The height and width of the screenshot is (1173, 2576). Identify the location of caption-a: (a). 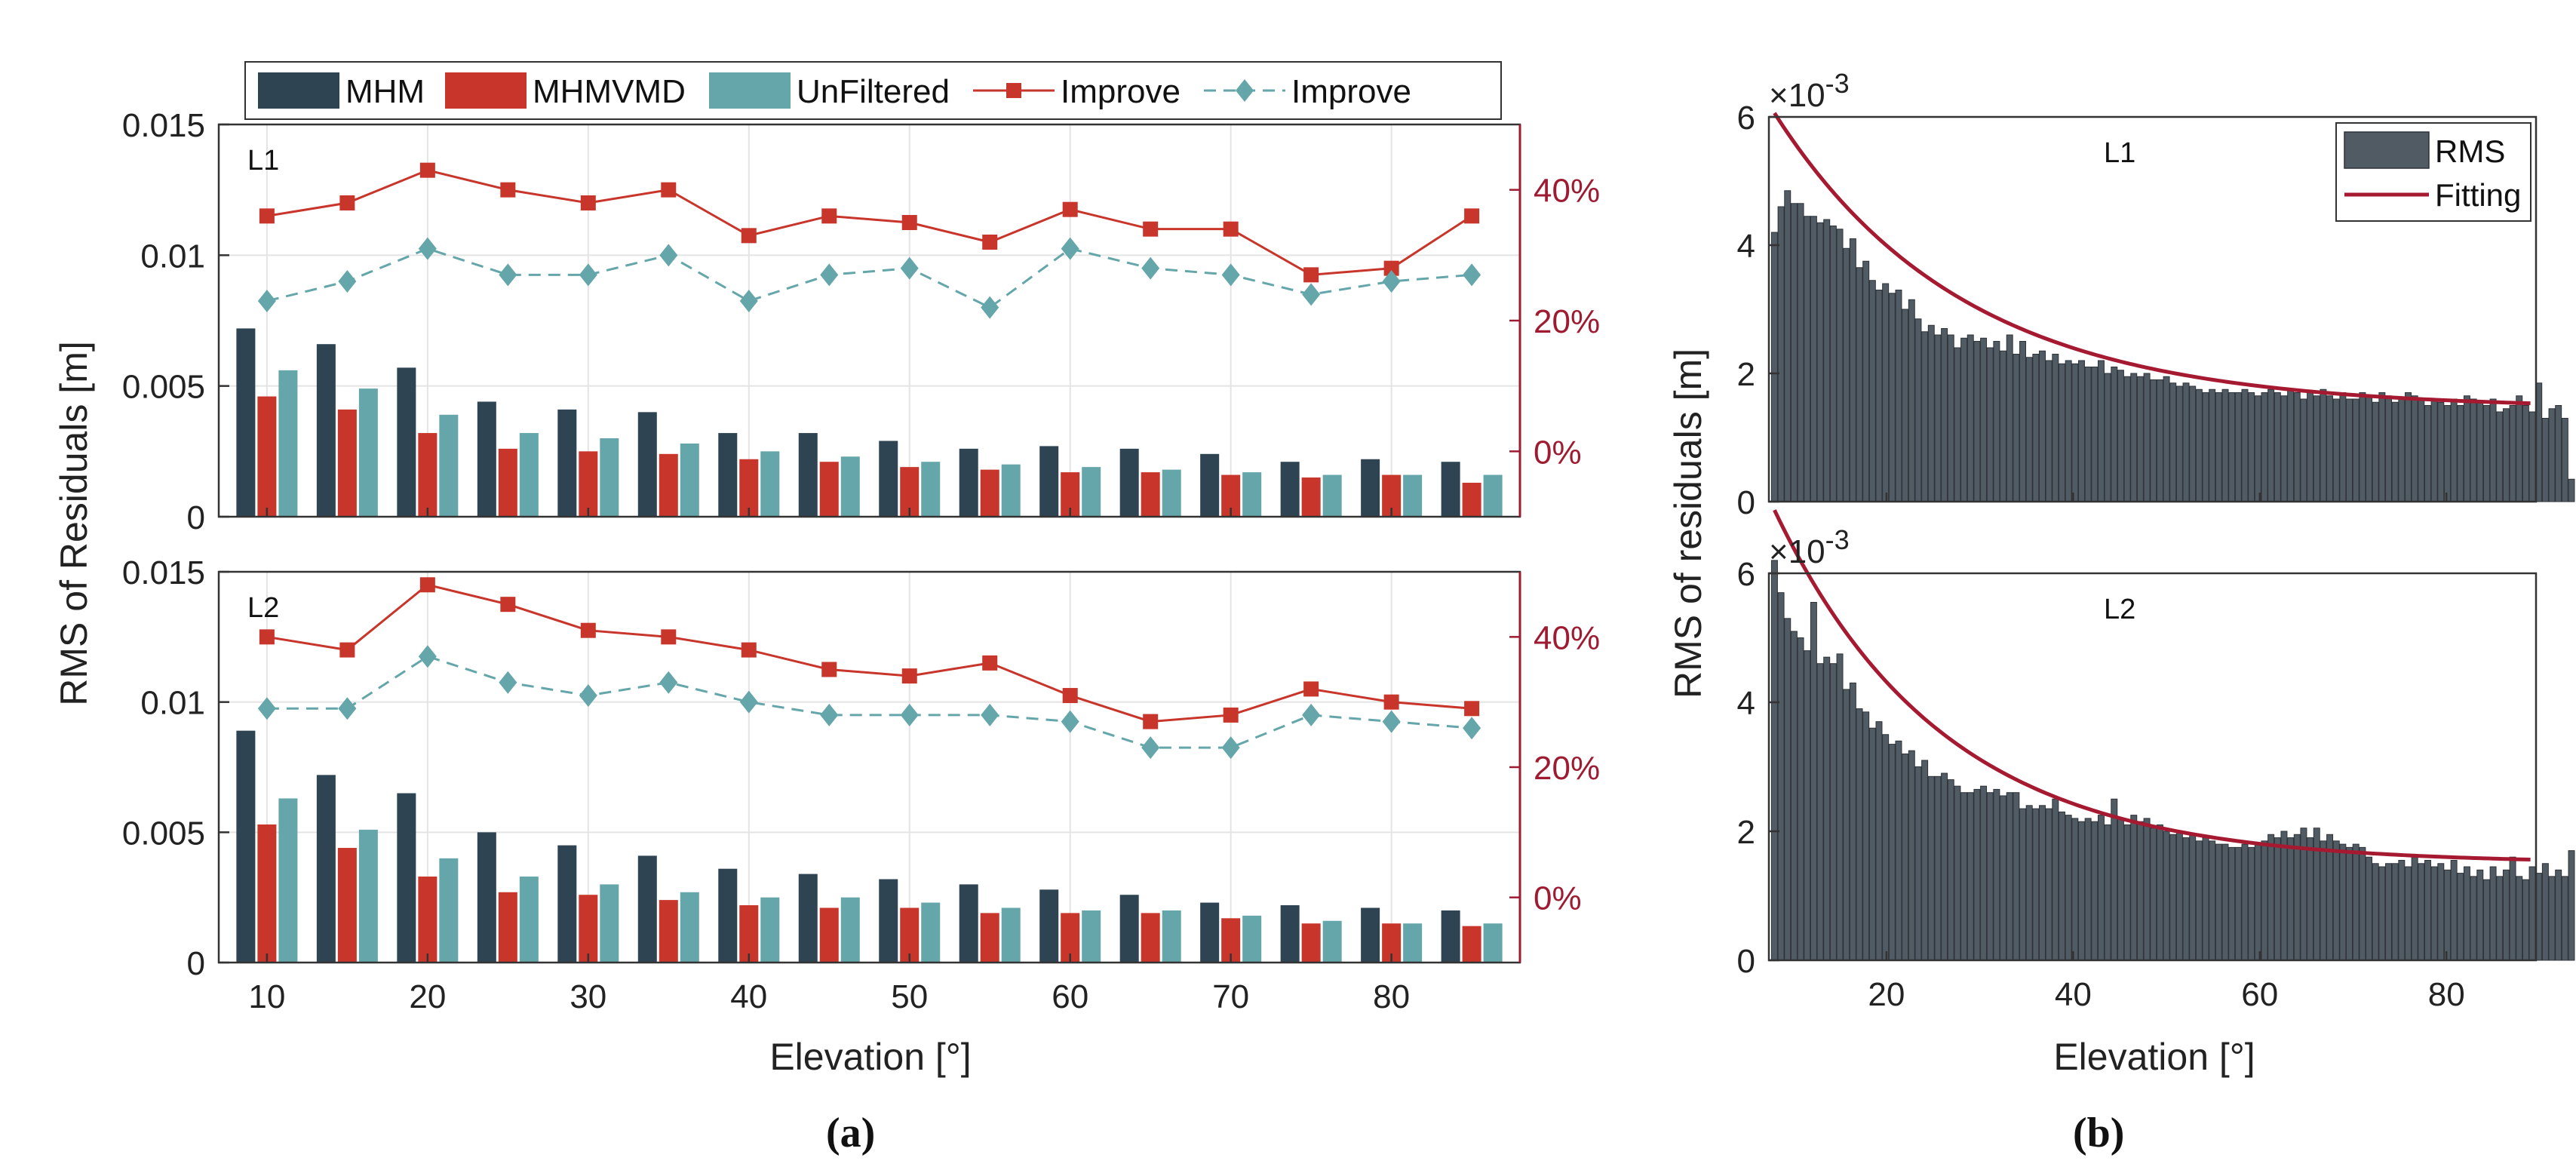
(851, 1133).